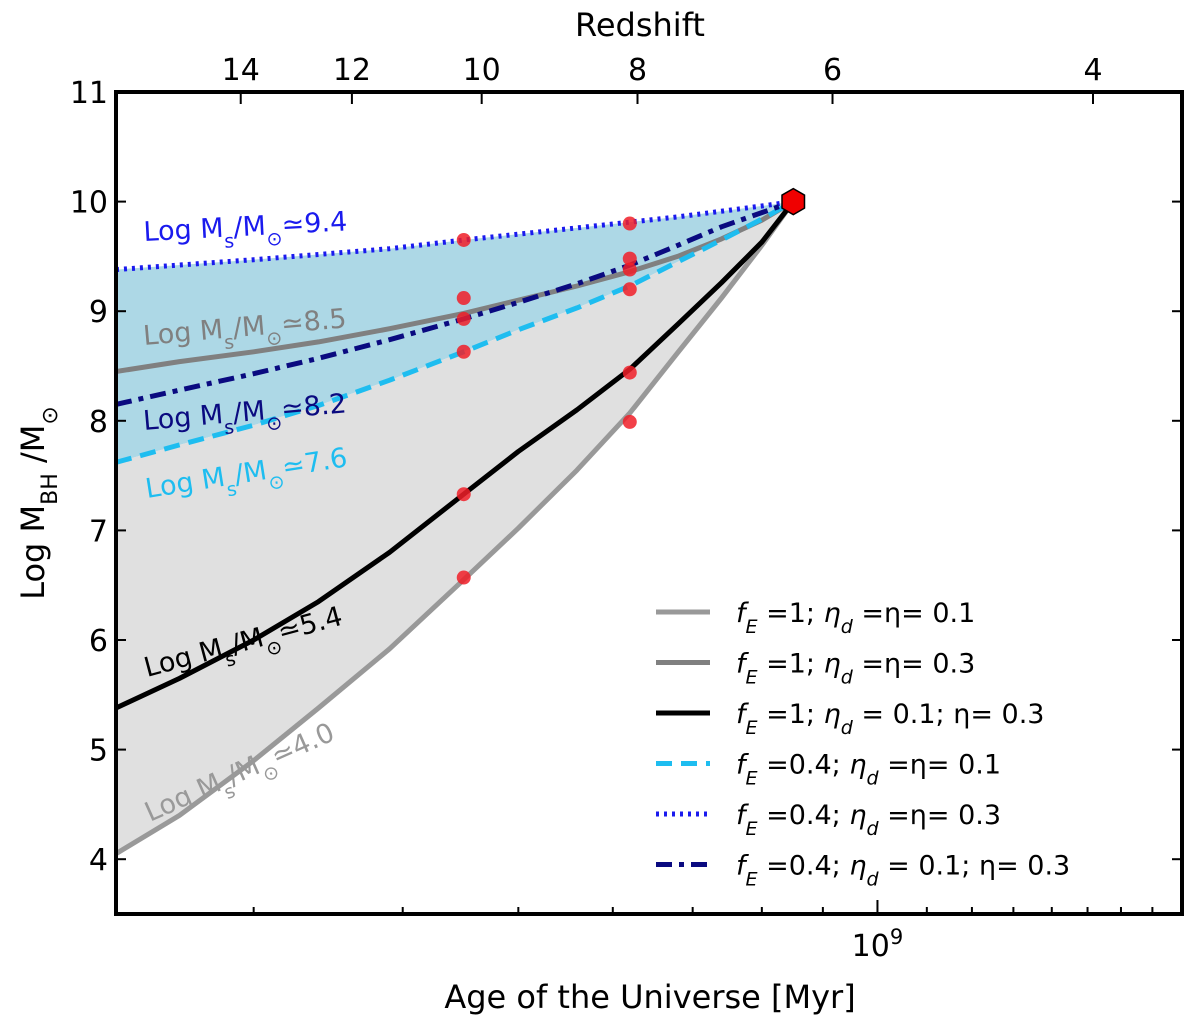  I want to click on redshift-tick-label: 12, so click(352, 70).